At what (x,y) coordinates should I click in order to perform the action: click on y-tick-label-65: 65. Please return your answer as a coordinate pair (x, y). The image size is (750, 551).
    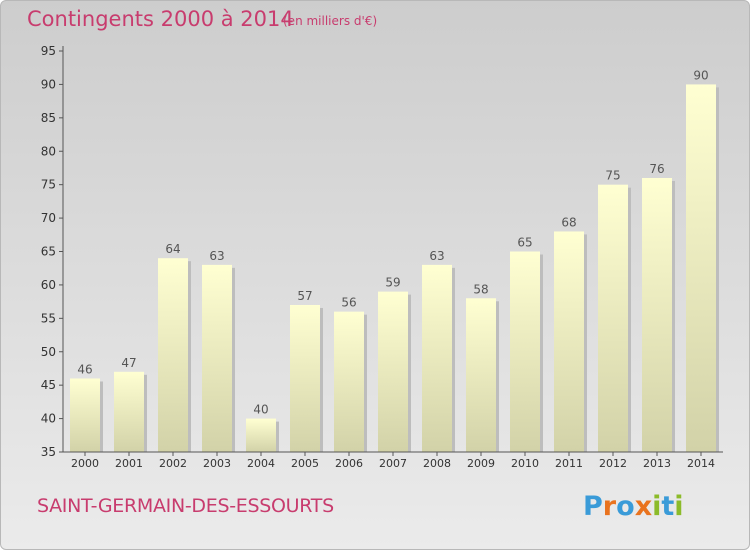
    Looking at the image, I should click on (48, 252).